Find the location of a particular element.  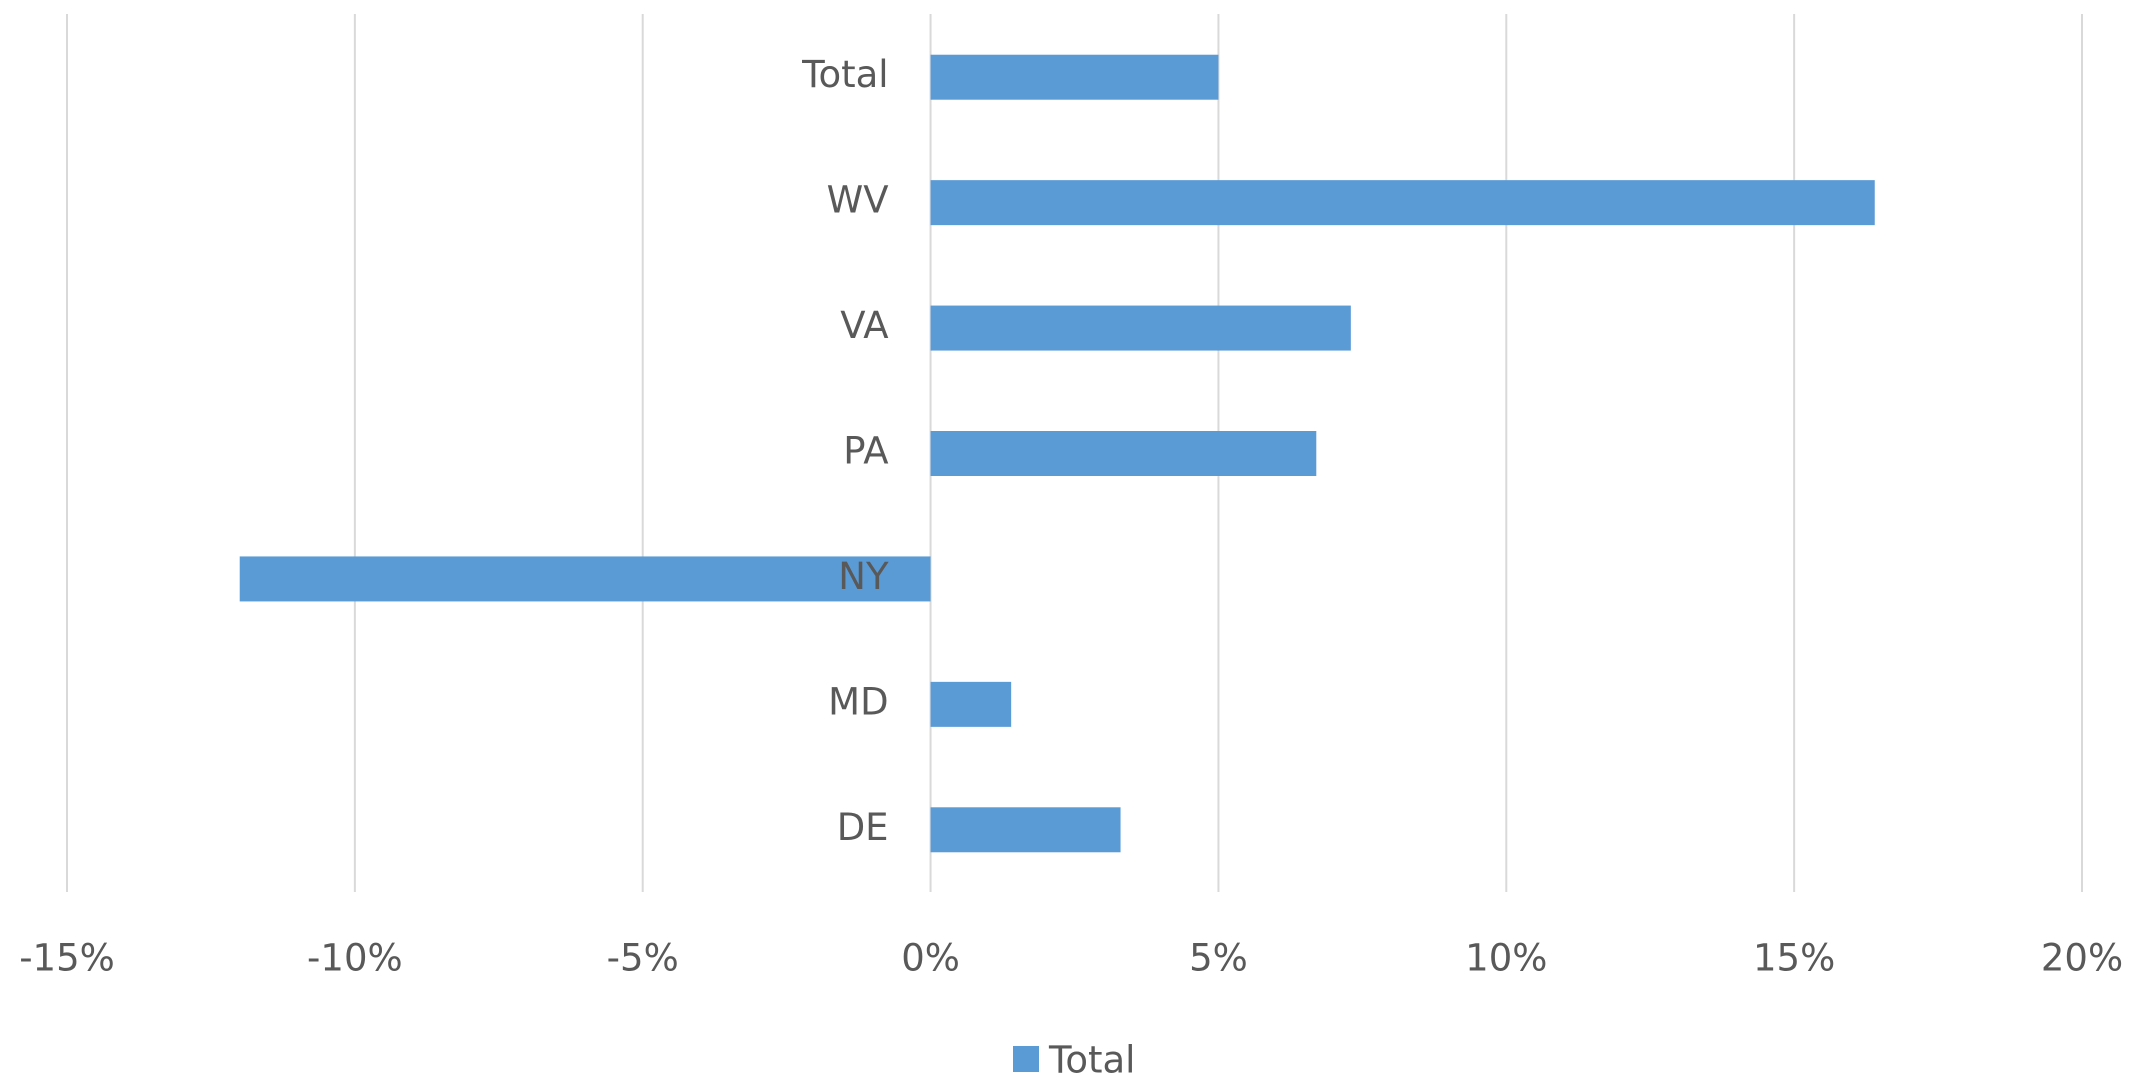

y-tick-label: DE is located at coordinates (863, 827).